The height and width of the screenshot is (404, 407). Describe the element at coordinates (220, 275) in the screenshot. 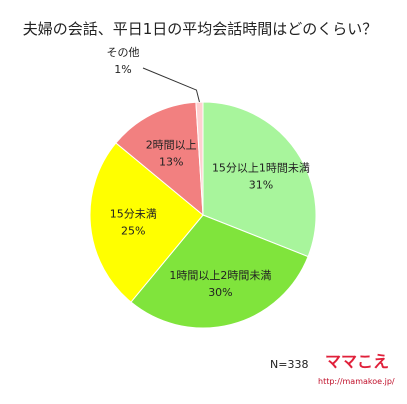

I see `slice-label: 1時間以上2時間未満` at that location.